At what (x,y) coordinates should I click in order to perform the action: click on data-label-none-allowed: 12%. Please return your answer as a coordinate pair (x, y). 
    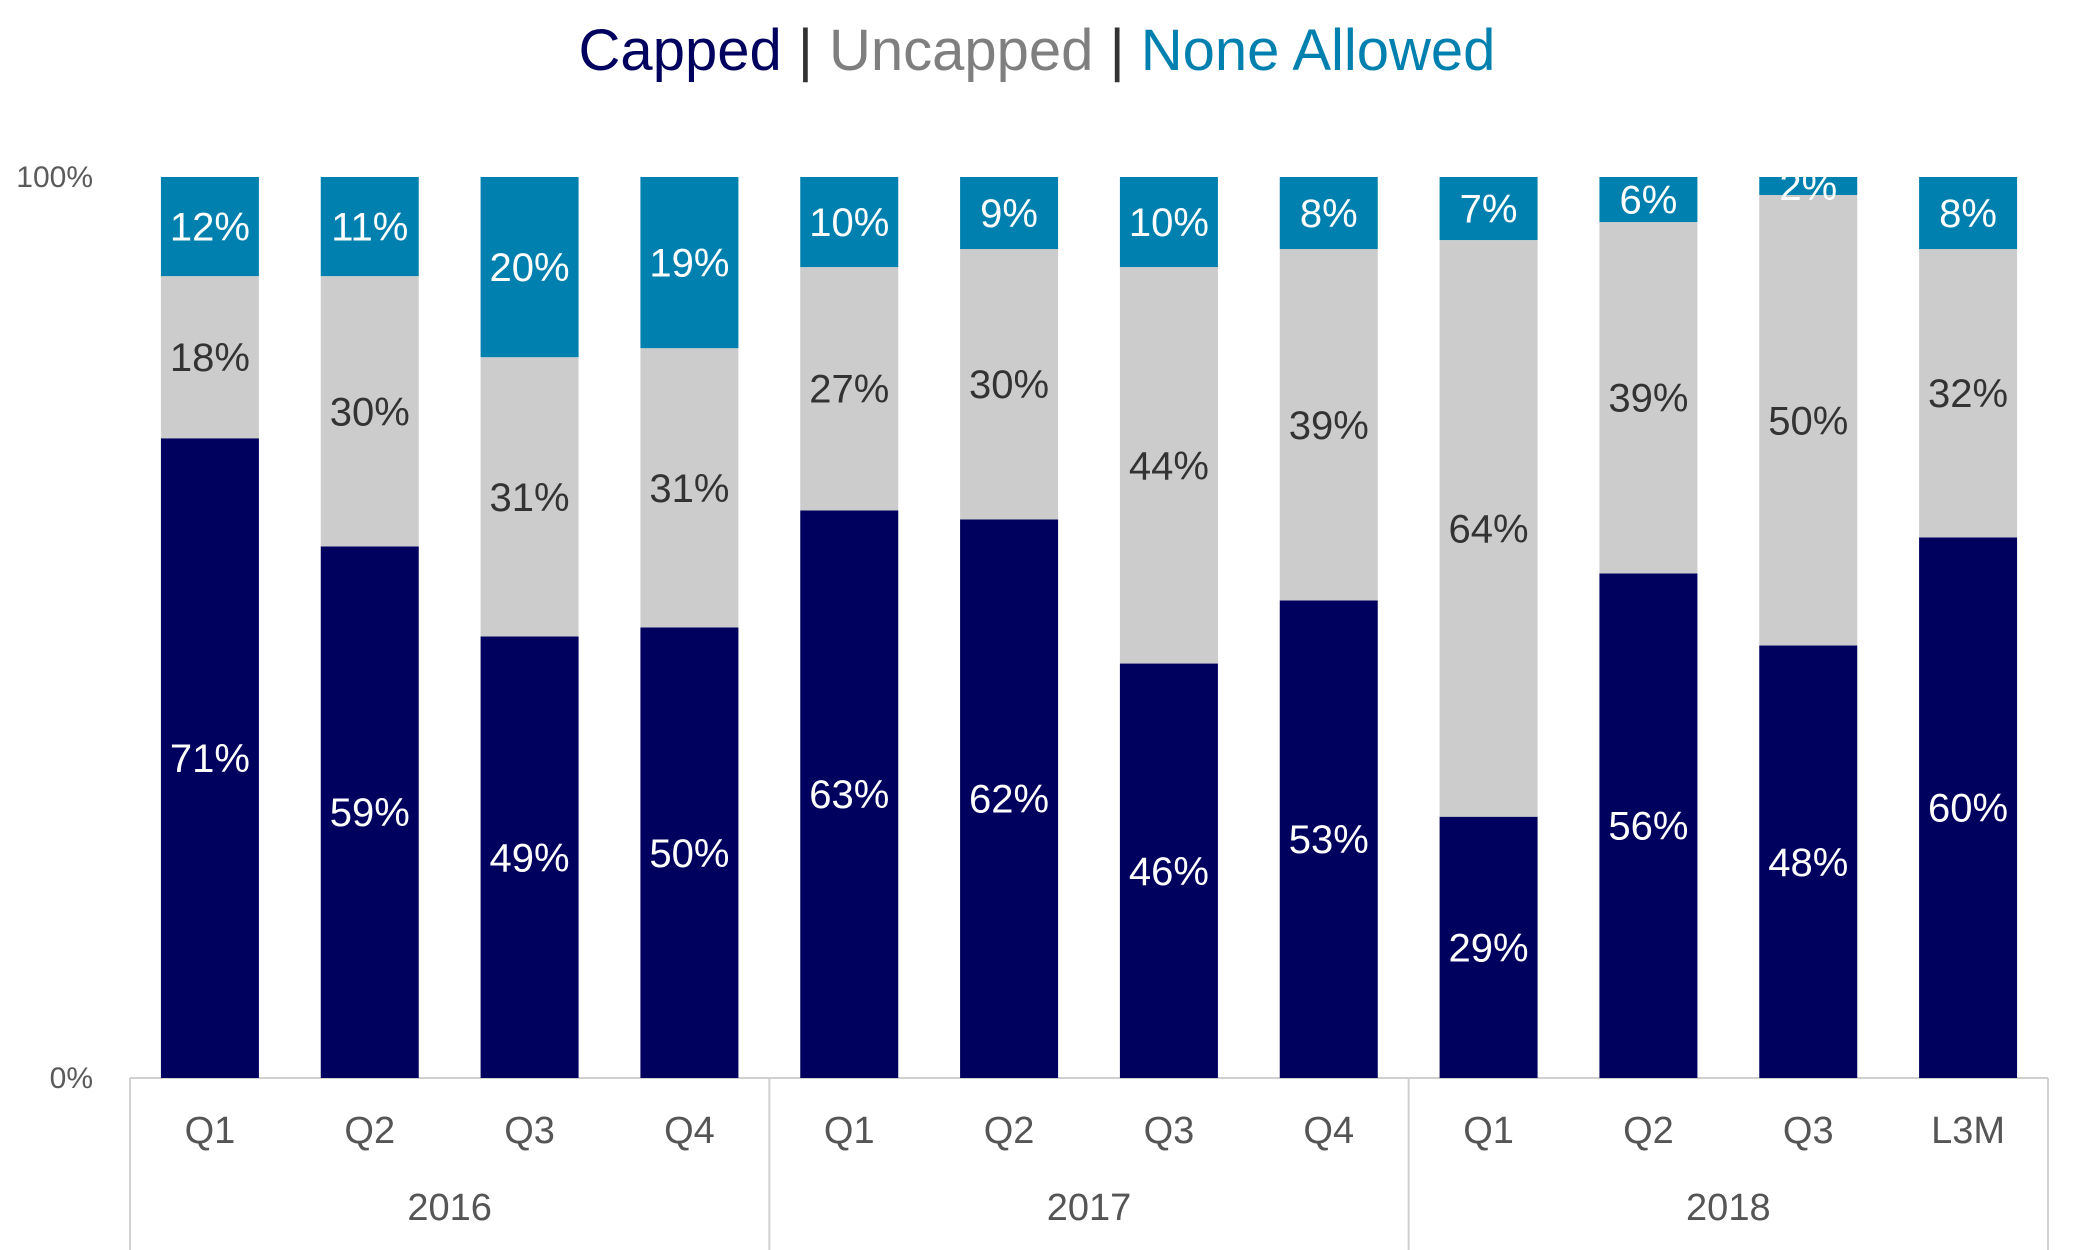
    Looking at the image, I should click on (210, 228).